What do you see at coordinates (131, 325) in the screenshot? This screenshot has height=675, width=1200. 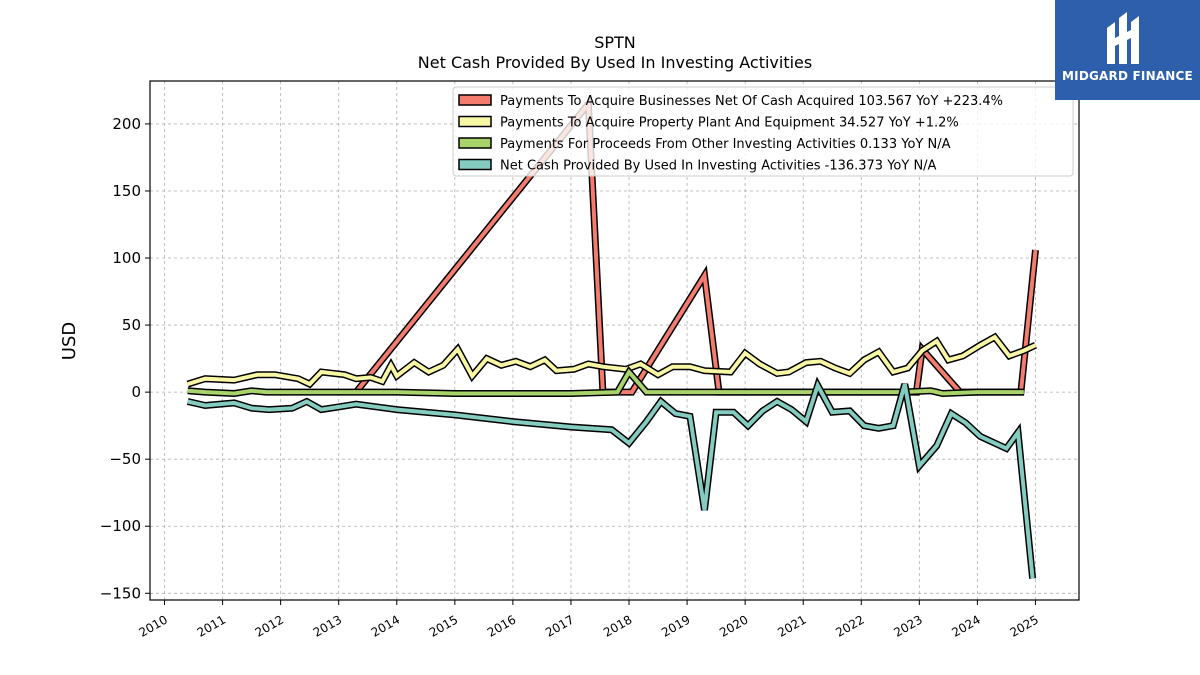 I see `y-tick-label: 50` at bounding box center [131, 325].